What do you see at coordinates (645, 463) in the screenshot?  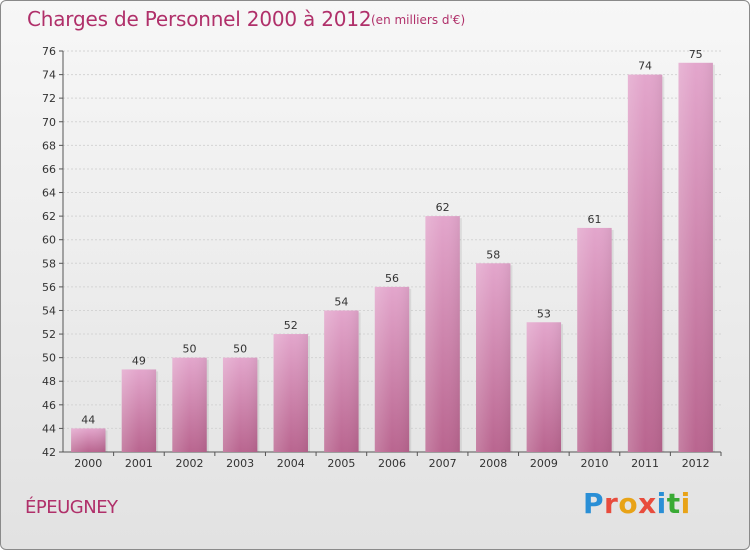 I see `x-tick-label: 2011` at bounding box center [645, 463].